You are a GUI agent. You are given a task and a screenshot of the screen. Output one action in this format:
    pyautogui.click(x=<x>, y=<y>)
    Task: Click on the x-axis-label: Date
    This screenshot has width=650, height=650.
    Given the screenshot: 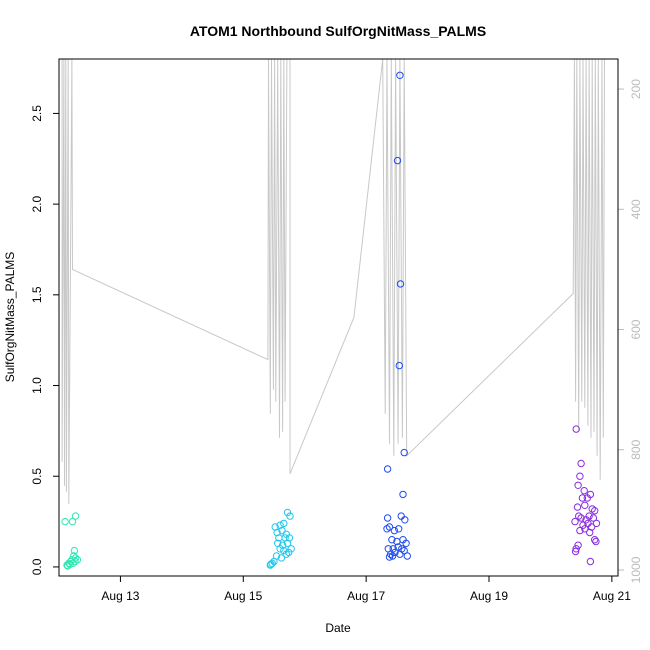 What is the action you would take?
    pyautogui.click(x=338, y=628)
    